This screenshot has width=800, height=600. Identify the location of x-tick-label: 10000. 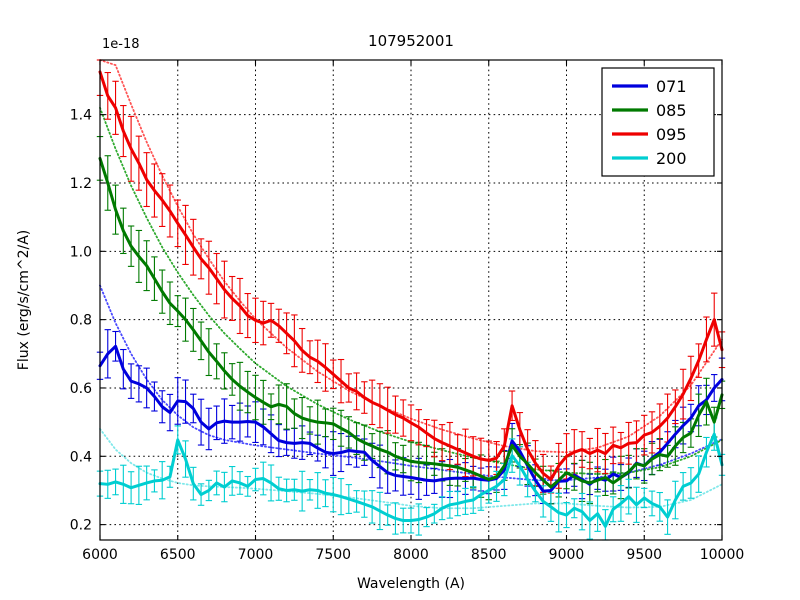
(722, 555).